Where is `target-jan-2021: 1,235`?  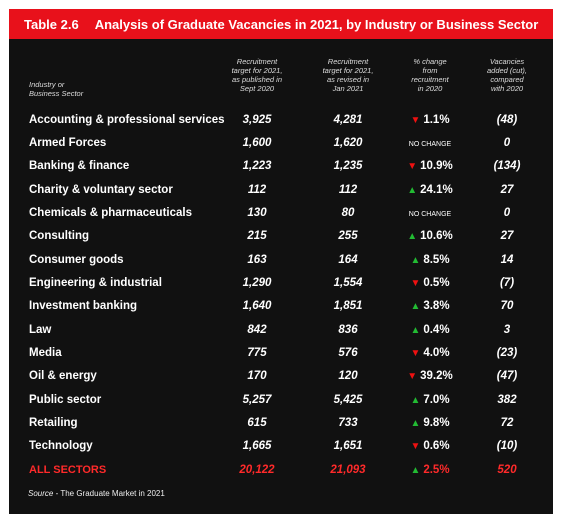
target-jan-2021: 1,235 is located at coordinates (348, 166).